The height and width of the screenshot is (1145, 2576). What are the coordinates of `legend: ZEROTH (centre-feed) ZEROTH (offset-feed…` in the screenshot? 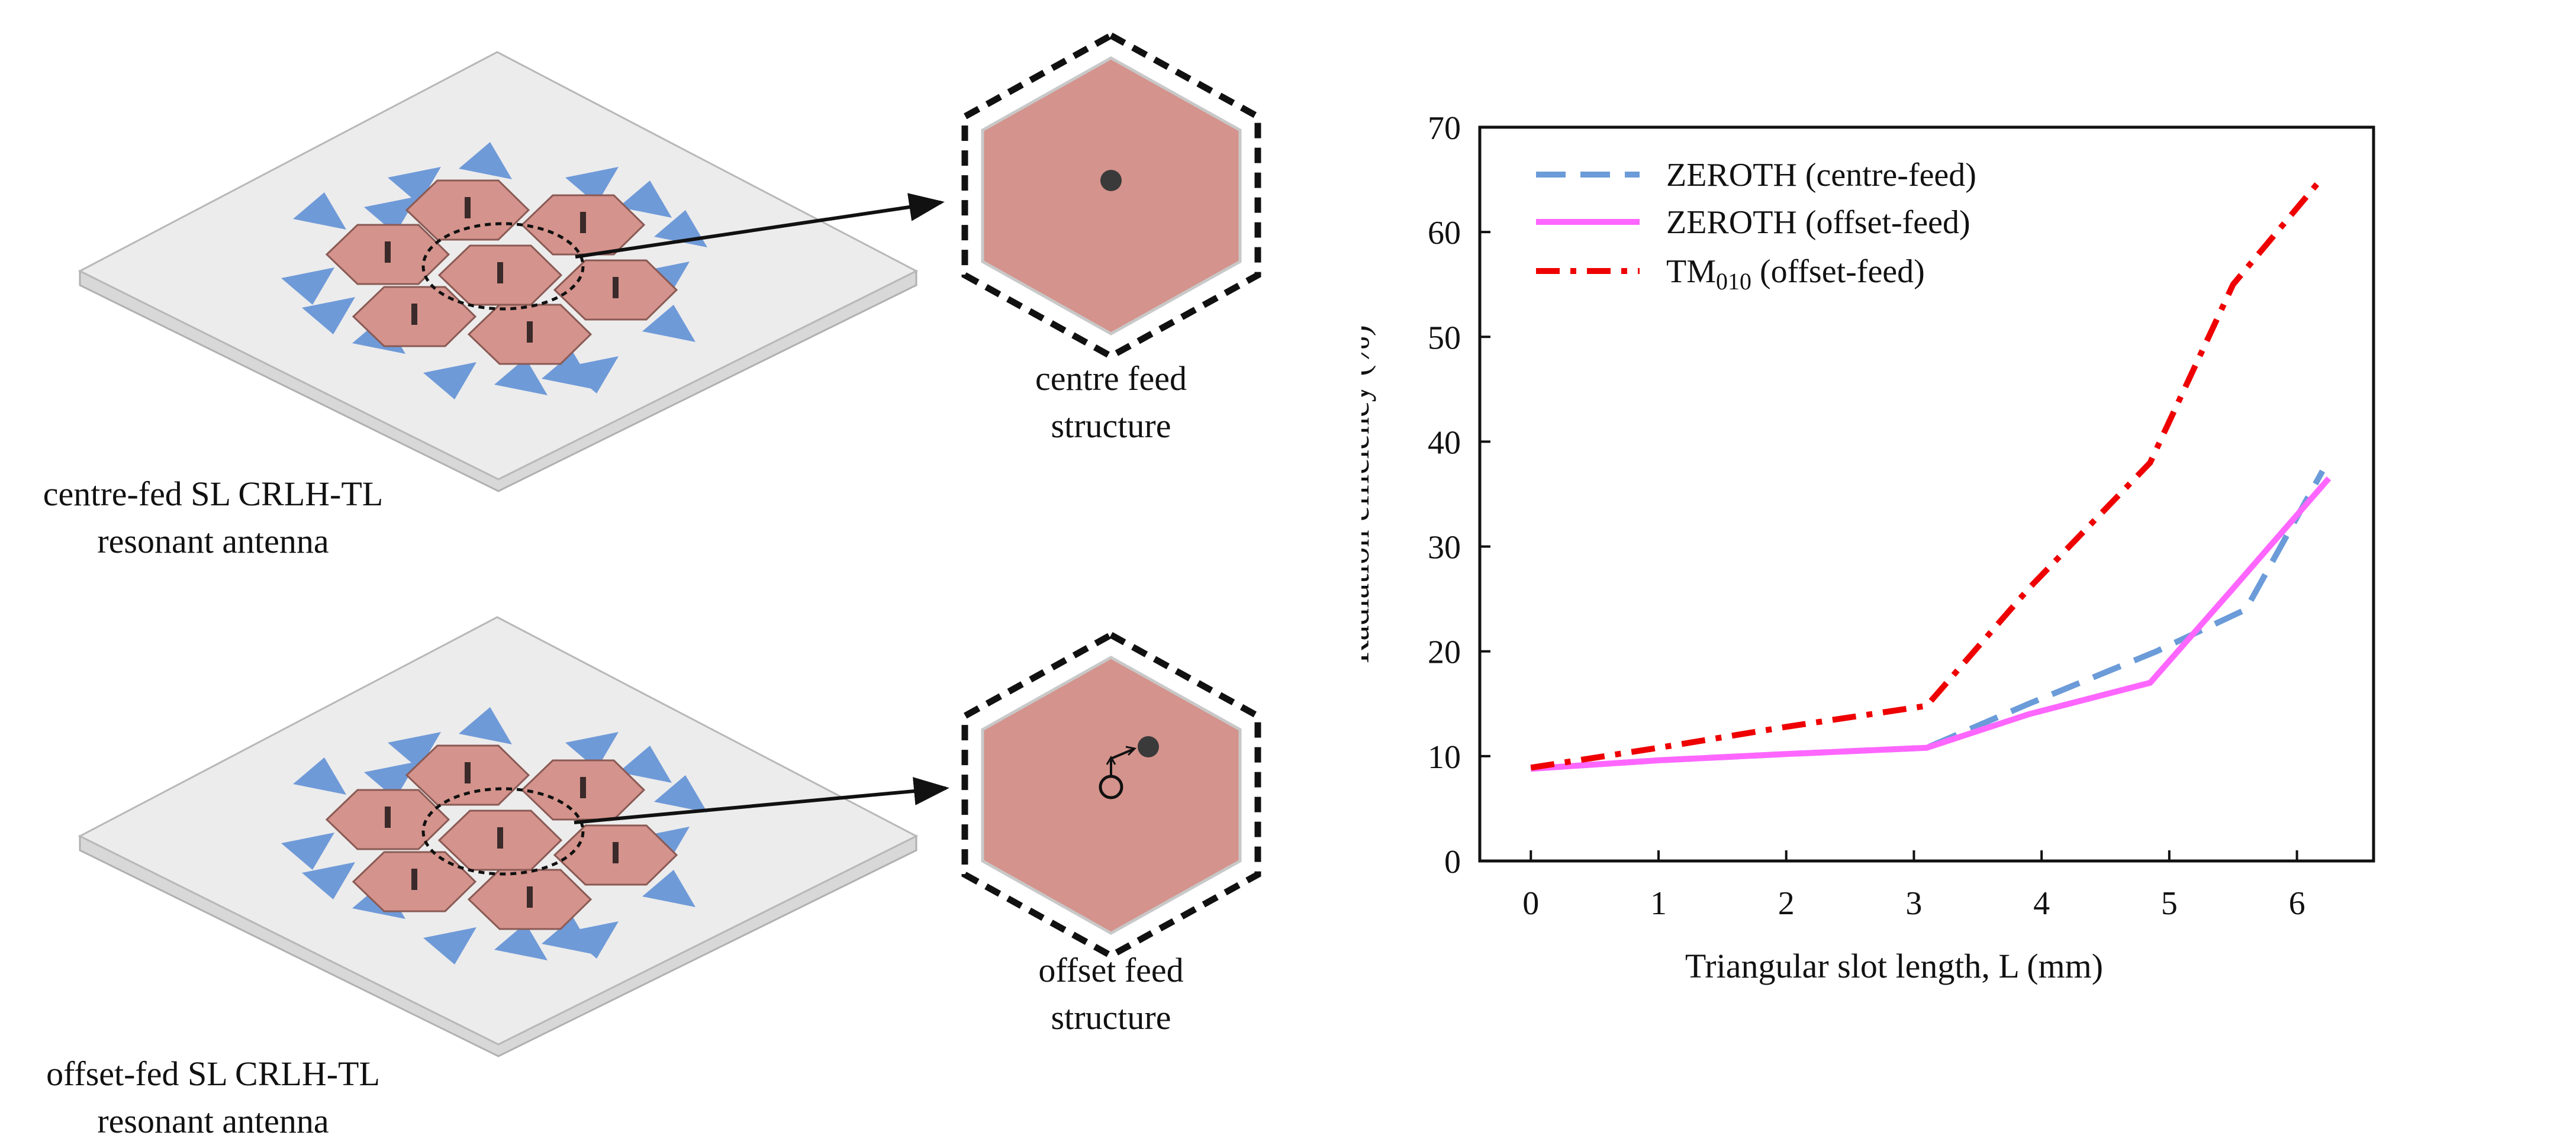 It's located at (1756, 226).